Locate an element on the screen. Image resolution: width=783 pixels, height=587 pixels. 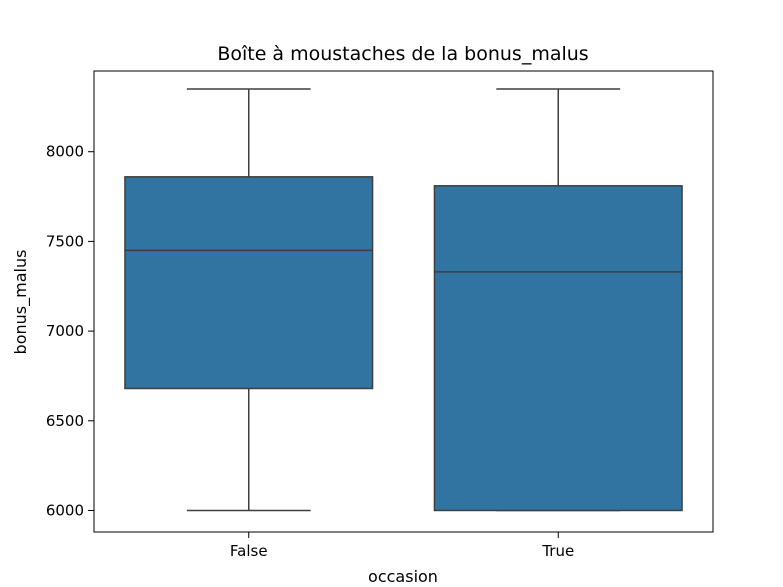
x-axis-ticks: False True is located at coordinates (402, 546).